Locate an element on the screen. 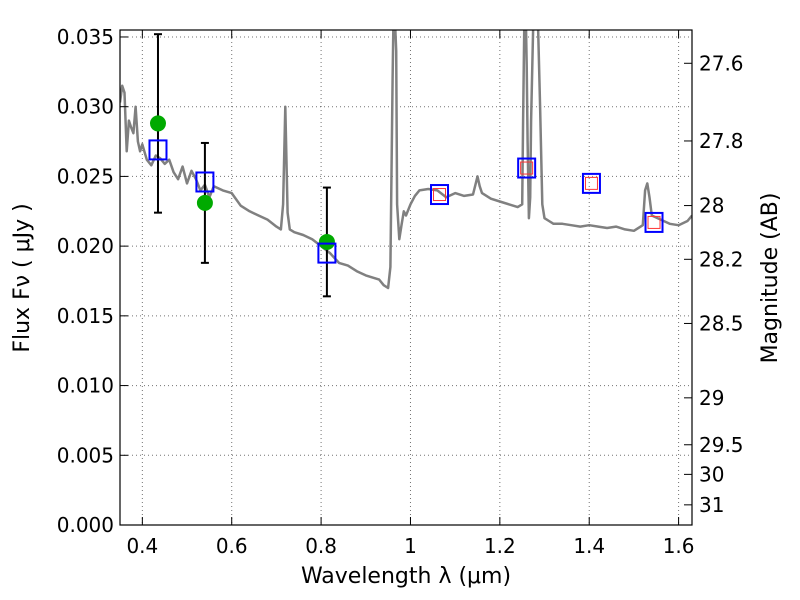 The image size is (800, 600). y-tick-label: 0.035 is located at coordinates (85, 37).